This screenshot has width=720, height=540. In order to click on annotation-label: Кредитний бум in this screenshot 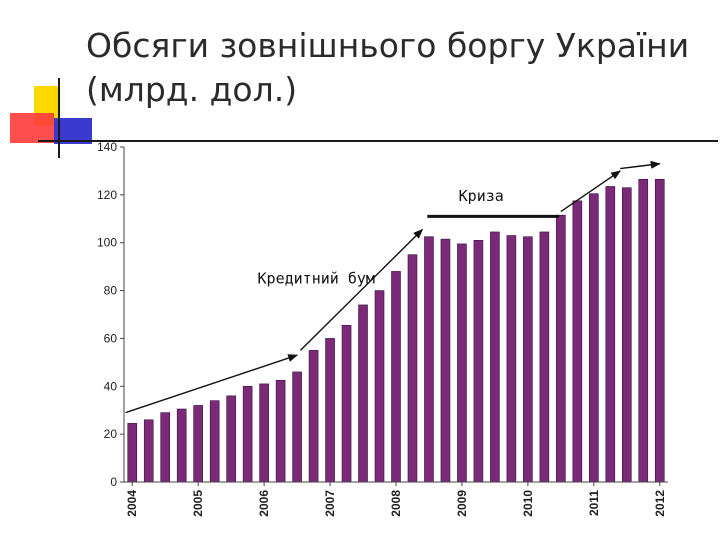, I will do `click(316, 278)`.